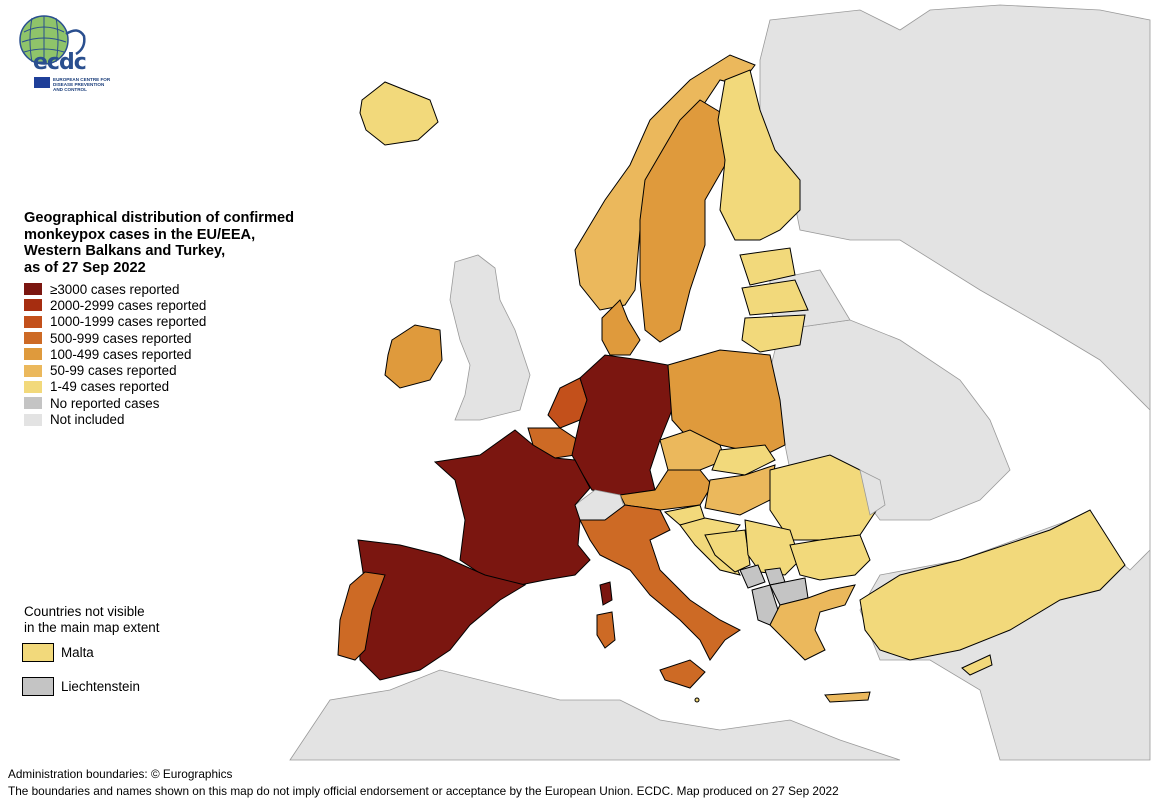 This screenshot has height=807, width=1160. What do you see at coordinates (606, 593) in the screenshot?
I see `region-corsica` at bounding box center [606, 593].